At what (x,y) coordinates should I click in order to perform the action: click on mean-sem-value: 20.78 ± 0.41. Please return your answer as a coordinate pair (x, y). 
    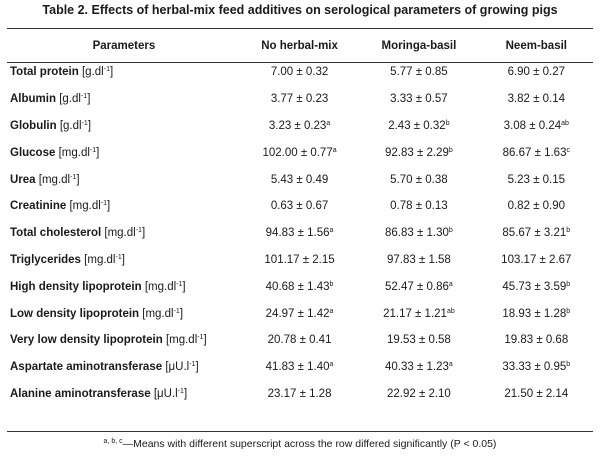
    Looking at the image, I should click on (299, 340).